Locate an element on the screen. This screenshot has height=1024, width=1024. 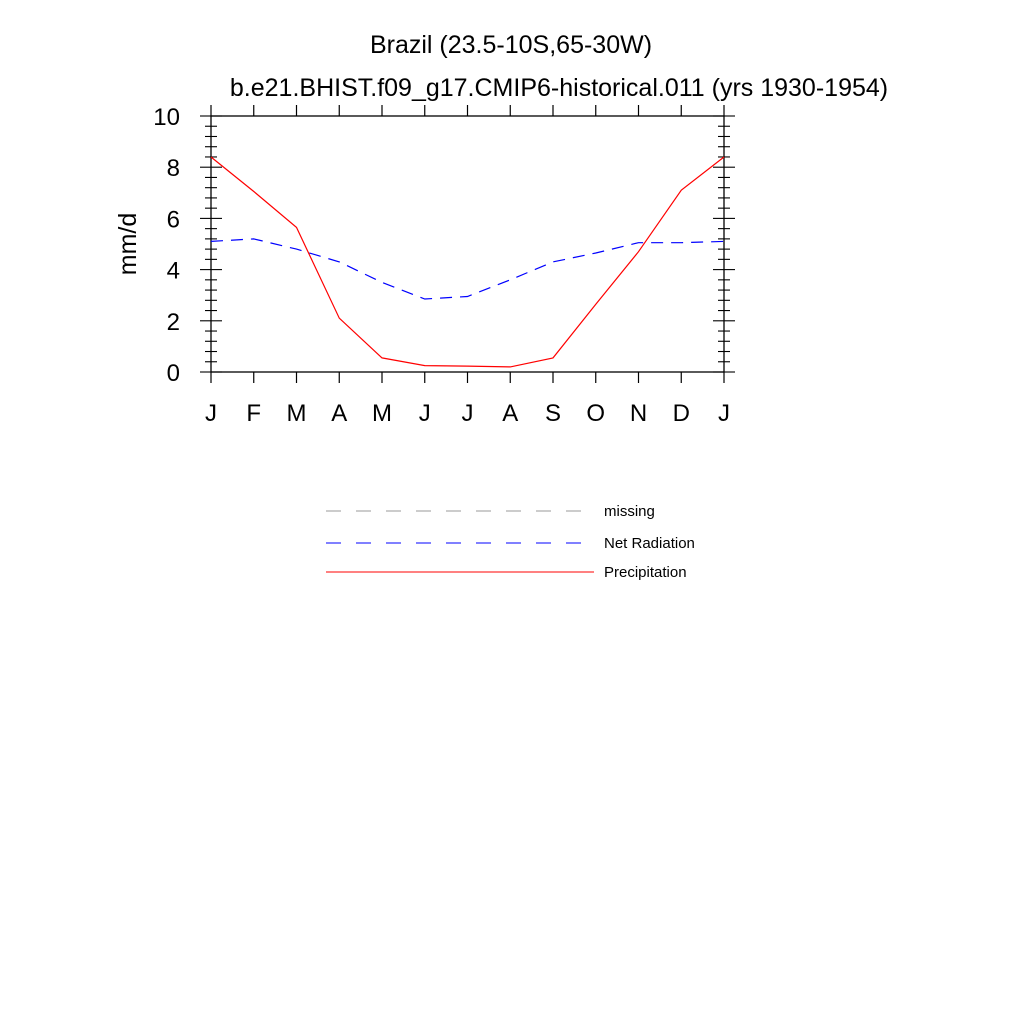
series-line-precipitation is located at coordinates (467, 262).